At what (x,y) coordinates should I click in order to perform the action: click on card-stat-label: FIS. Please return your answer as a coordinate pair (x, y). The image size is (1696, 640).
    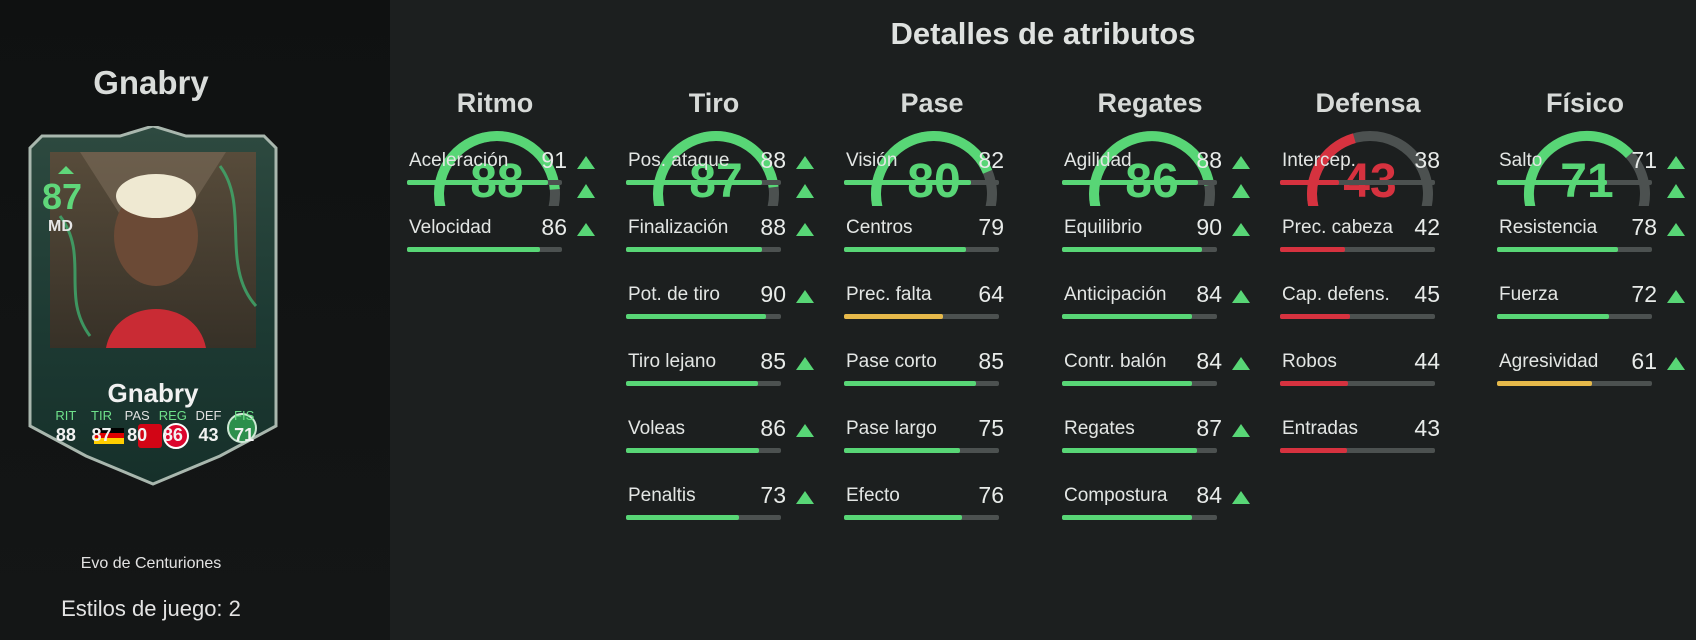
    Looking at the image, I should click on (244, 415).